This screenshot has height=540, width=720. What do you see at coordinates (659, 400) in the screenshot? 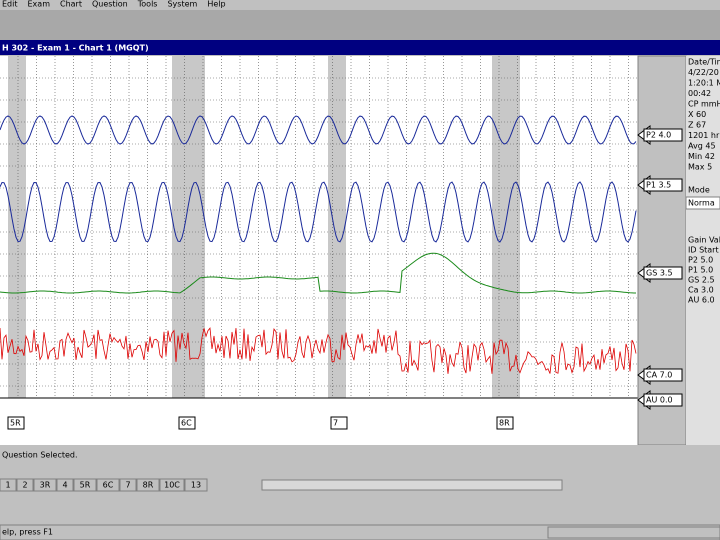
I see `channel-label: AU 0.0` at bounding box center [659, 400].